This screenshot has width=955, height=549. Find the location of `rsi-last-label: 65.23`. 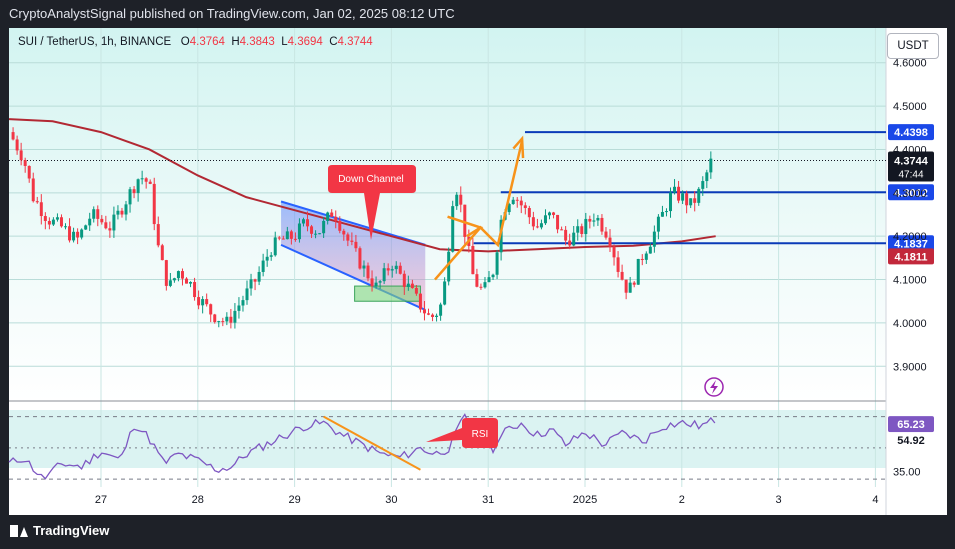

rsi-last-label: 65.23 is located at coordinates (911, 425).